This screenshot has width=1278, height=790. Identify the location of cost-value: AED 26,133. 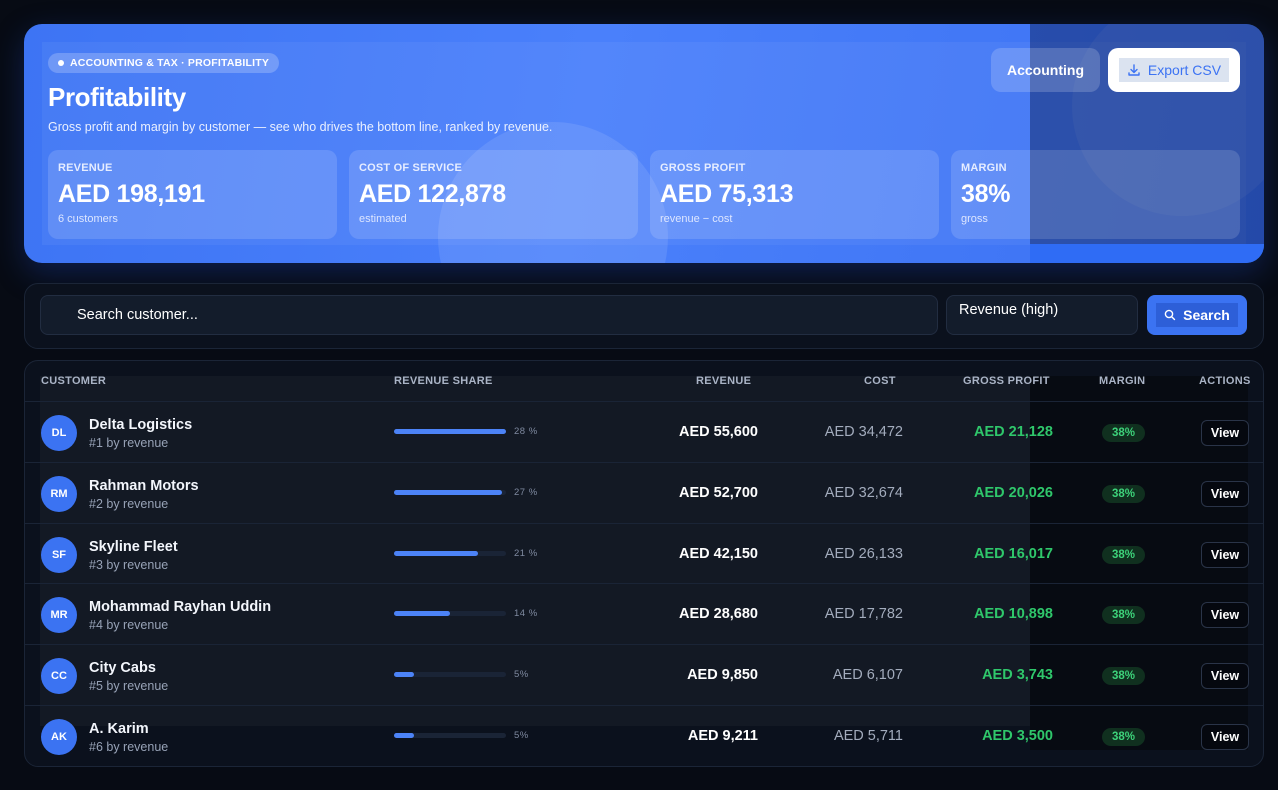
(863, 554).